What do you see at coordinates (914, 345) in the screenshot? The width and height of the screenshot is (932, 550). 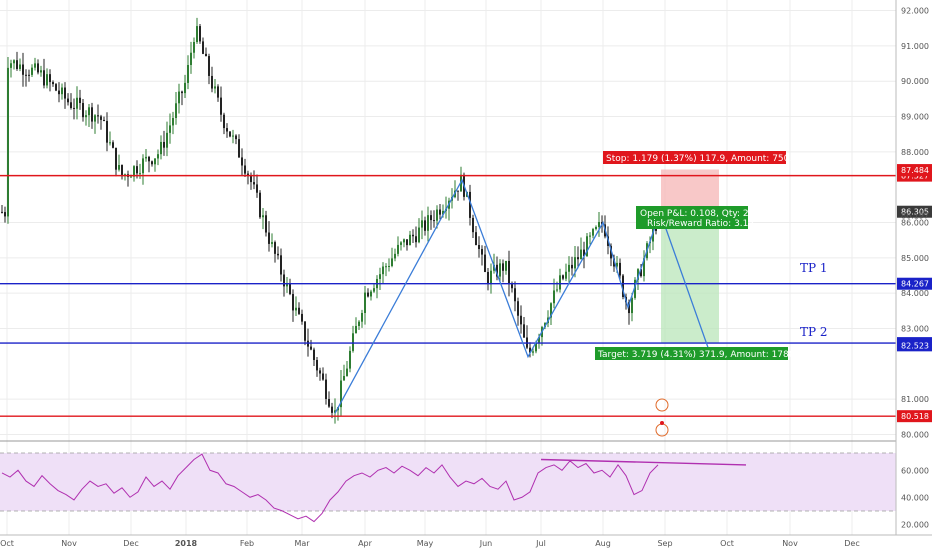 I see `price-tag` at bounding box center [914, 345].